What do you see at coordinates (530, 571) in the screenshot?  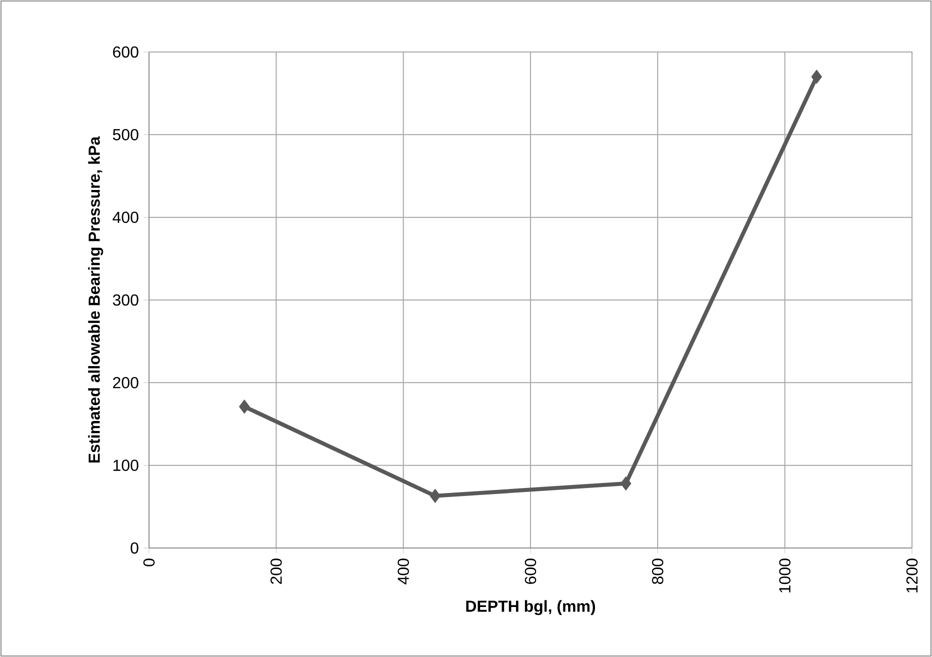 I see `x-tick-label: 600` at bounding box center [530, 571].